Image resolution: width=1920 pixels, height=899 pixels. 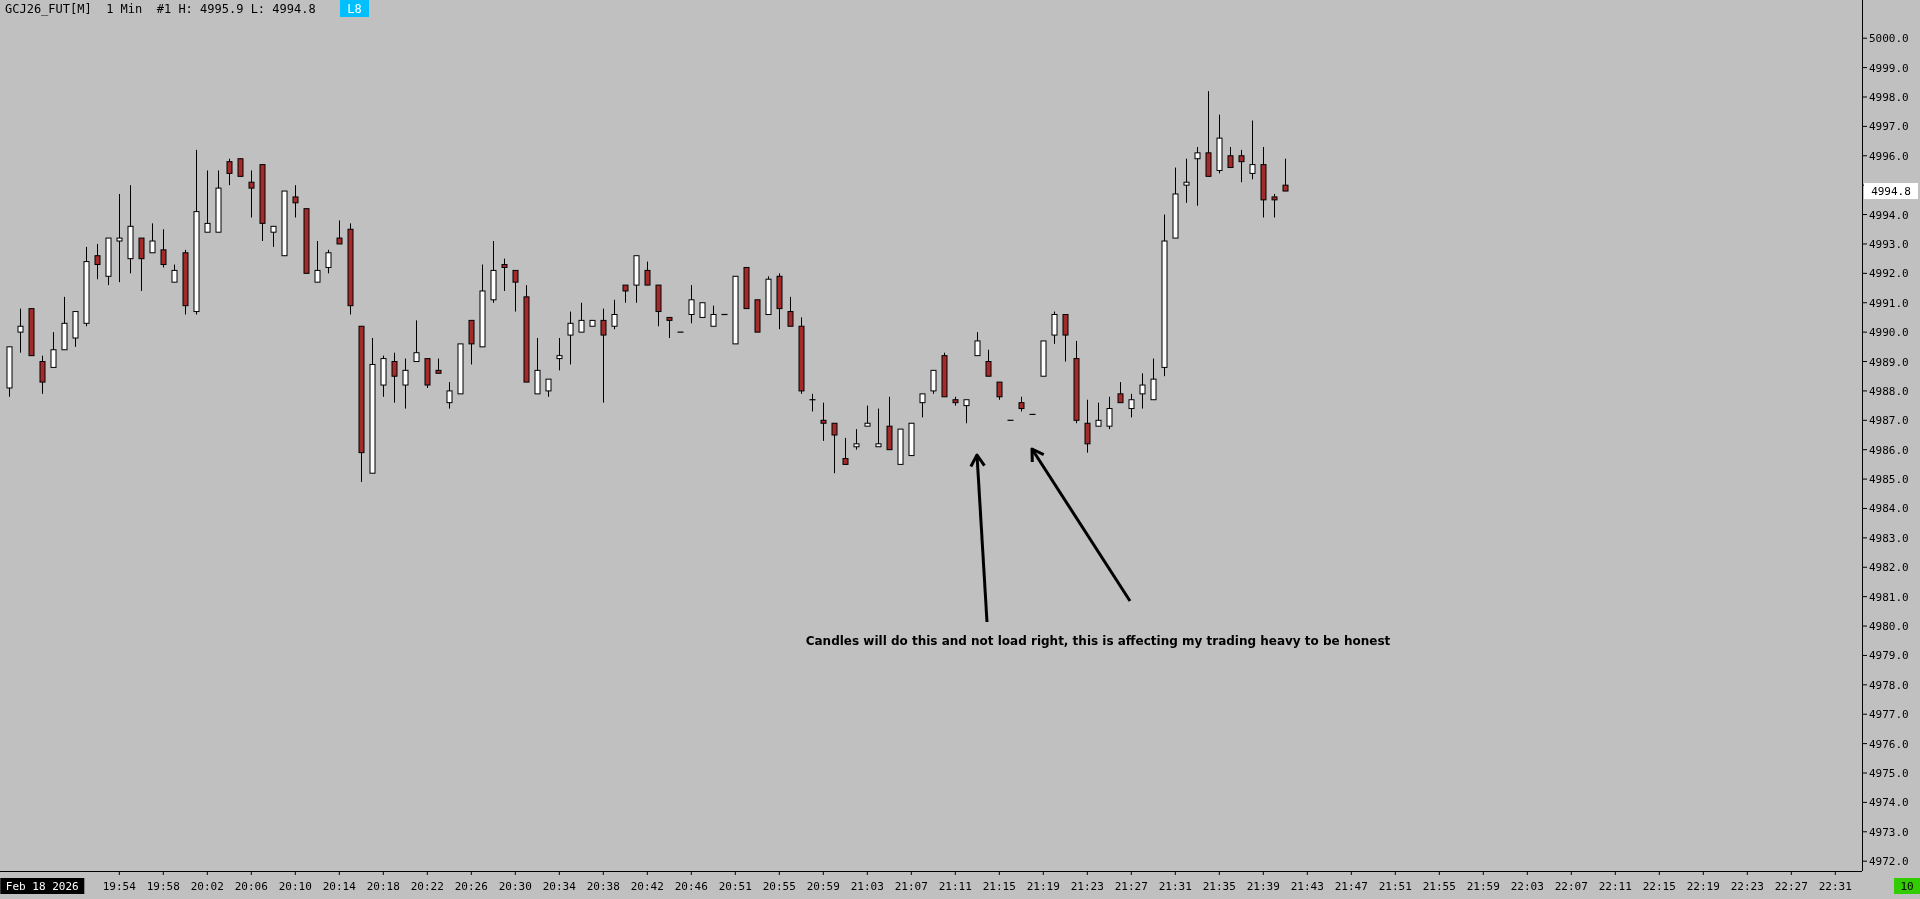 What do you see at coordinates (295, 886) in the screenshot?
I see `x-tick-label: 20:10` at bounding box center [295, 886].